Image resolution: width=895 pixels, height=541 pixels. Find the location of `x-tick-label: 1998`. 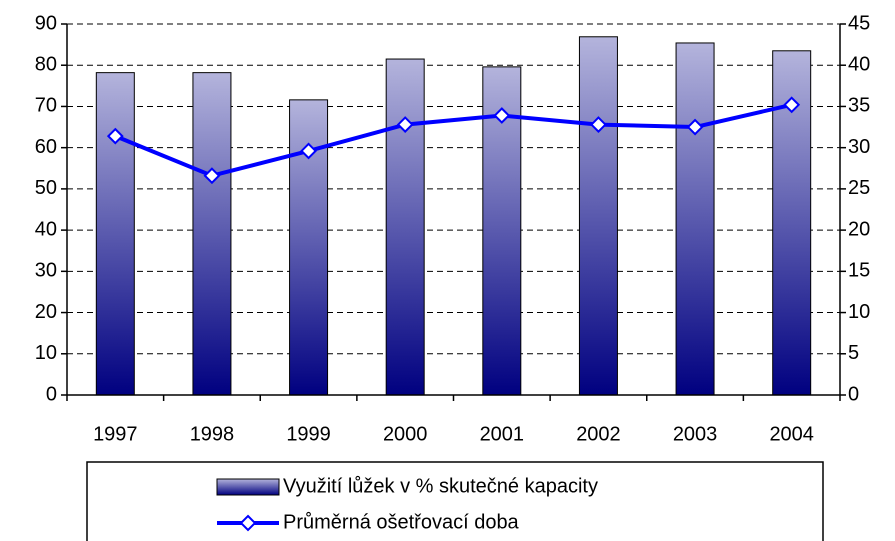

x-tick-label: 1998 is located at coordinates (212, 434).